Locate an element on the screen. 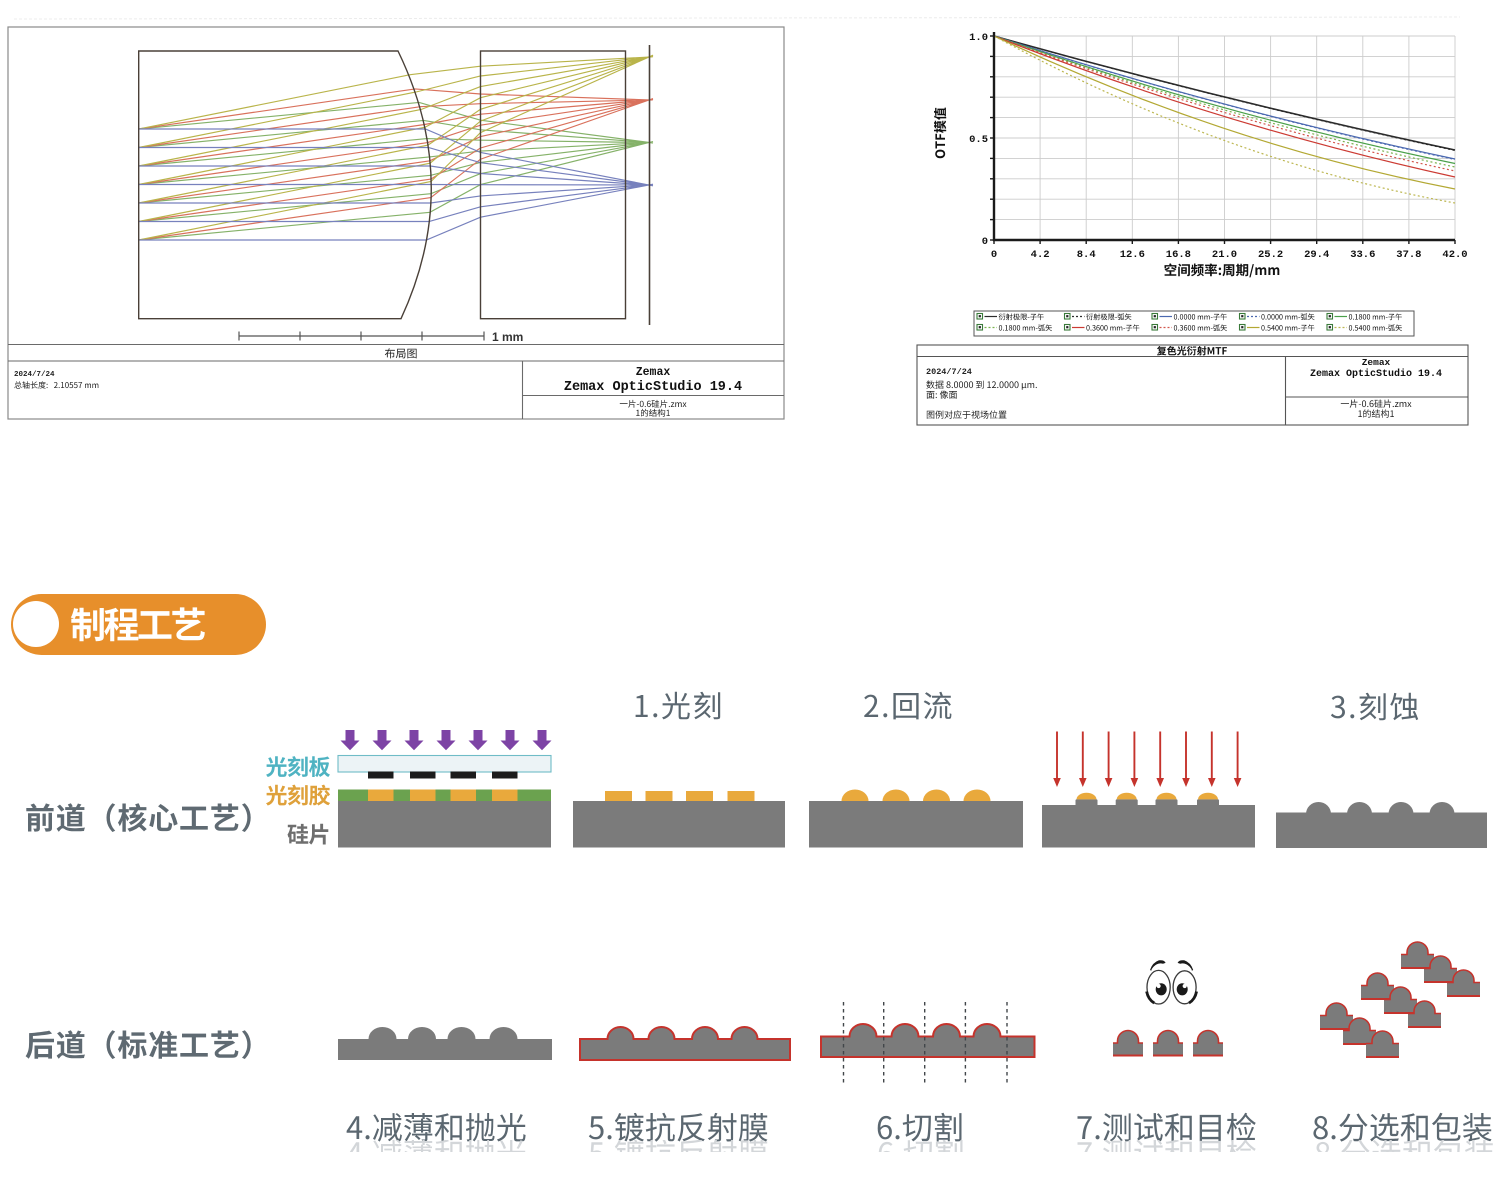  svg-text: 42.0 is located at coordinates (1454, 255).